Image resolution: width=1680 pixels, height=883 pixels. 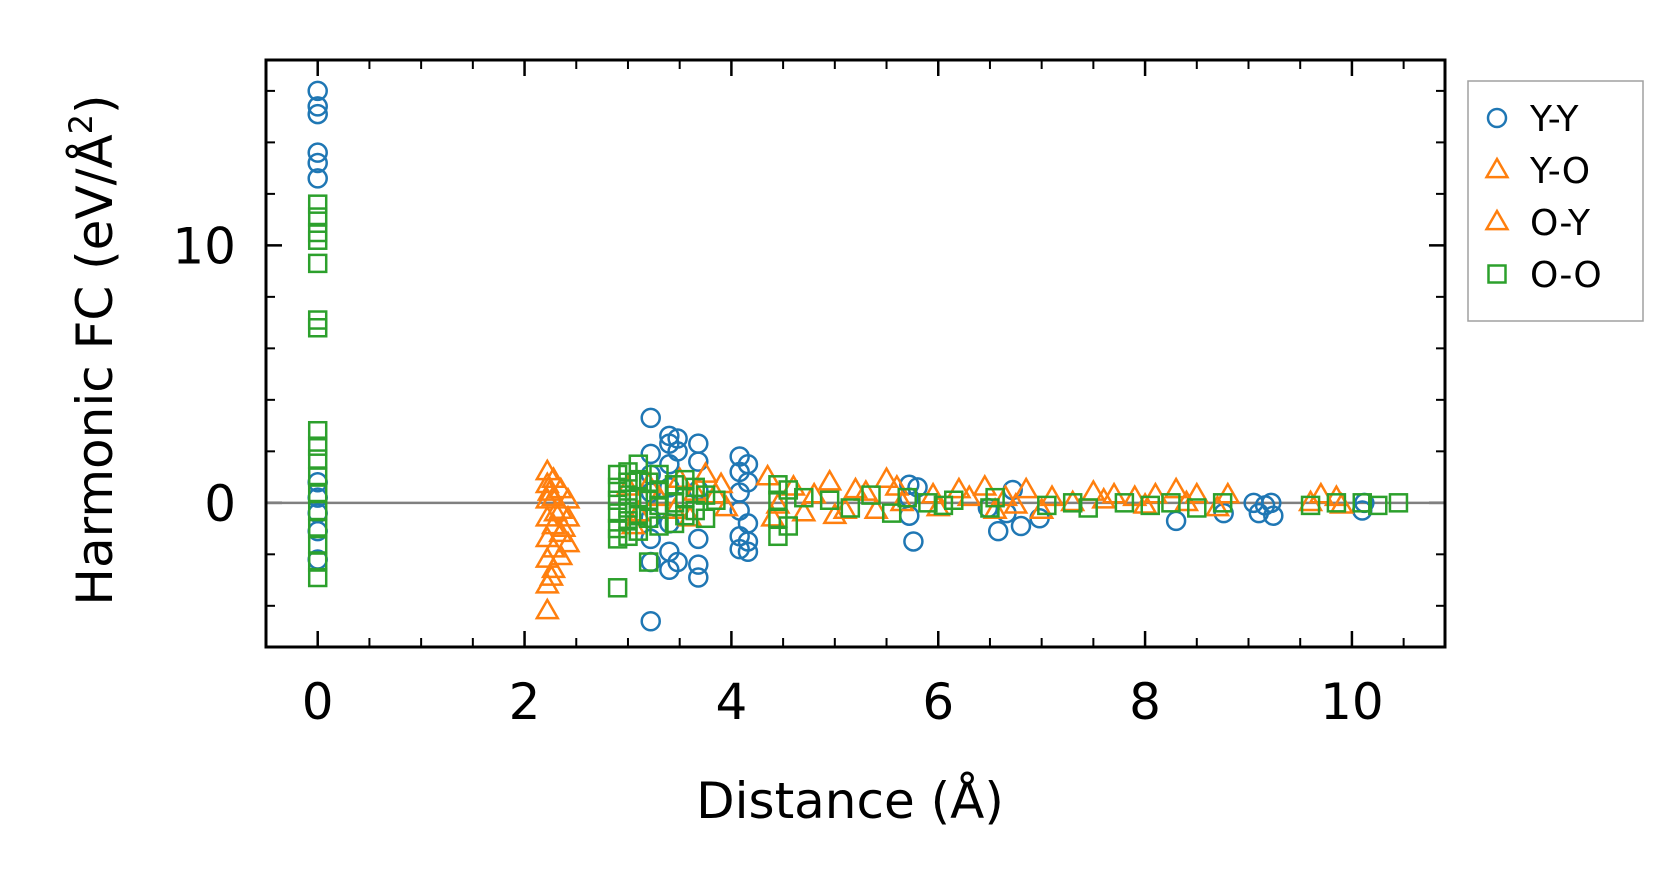 What do you see at coordinates (318, 702) in the screenshot?
I see `x-tick-label: 0` at bounding box center [318, 702].